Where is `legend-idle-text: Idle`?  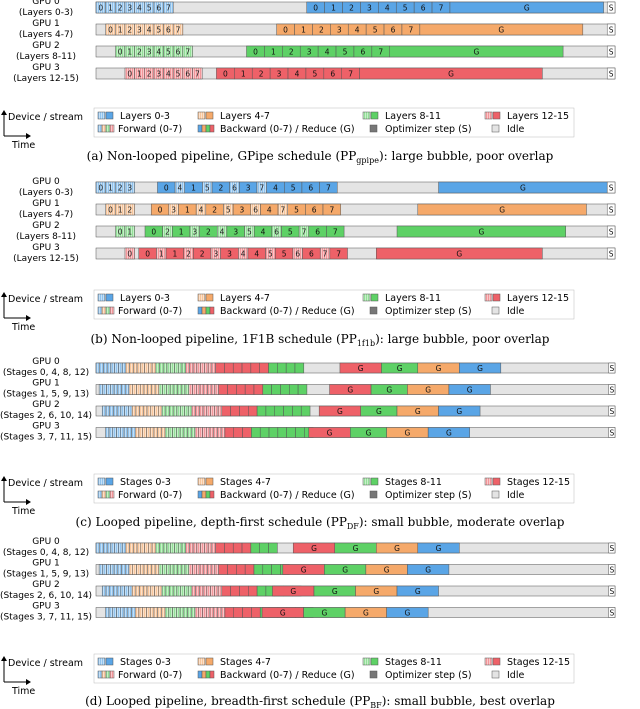
legend-idle-text: Idle is located at coordinates (515, 495).